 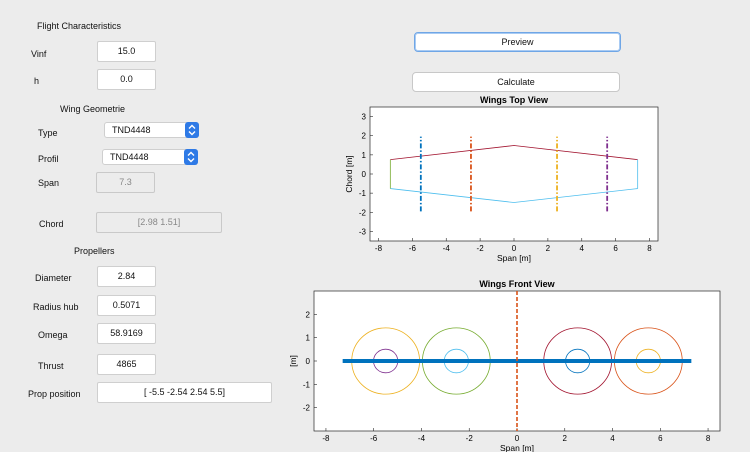 I want to click on front-view-x-tick-label: 2, so click(x=565, y=438).